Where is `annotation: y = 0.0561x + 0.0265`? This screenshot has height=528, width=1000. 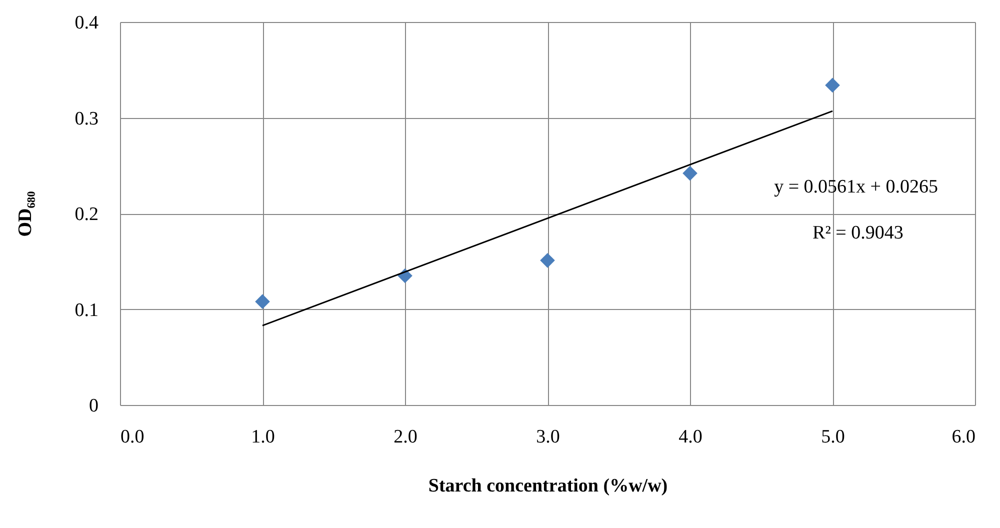
annotation: y = 0.0561x + 0.0265 is located at coordinates (856, 187).